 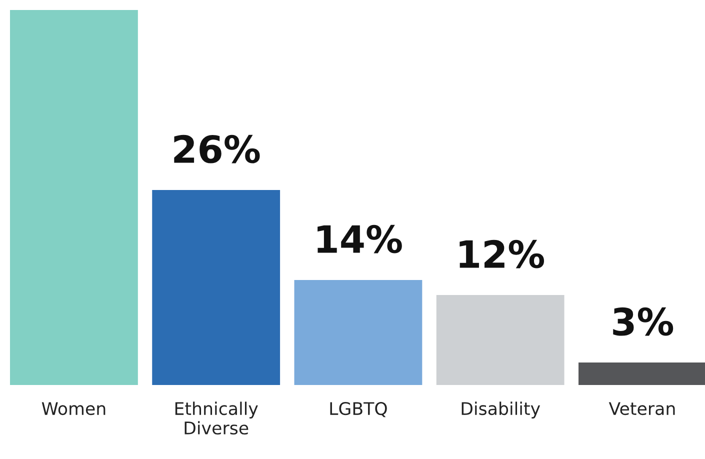 I want to click on data-label: 3%, so click(x=643, y=321).